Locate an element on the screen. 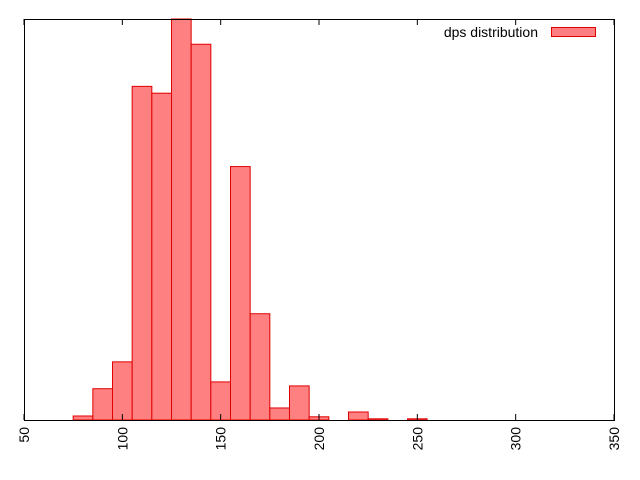 The height and width of the screenshot is (480, 640). x-tick-label: 100 is located at coordinates (122, 439).